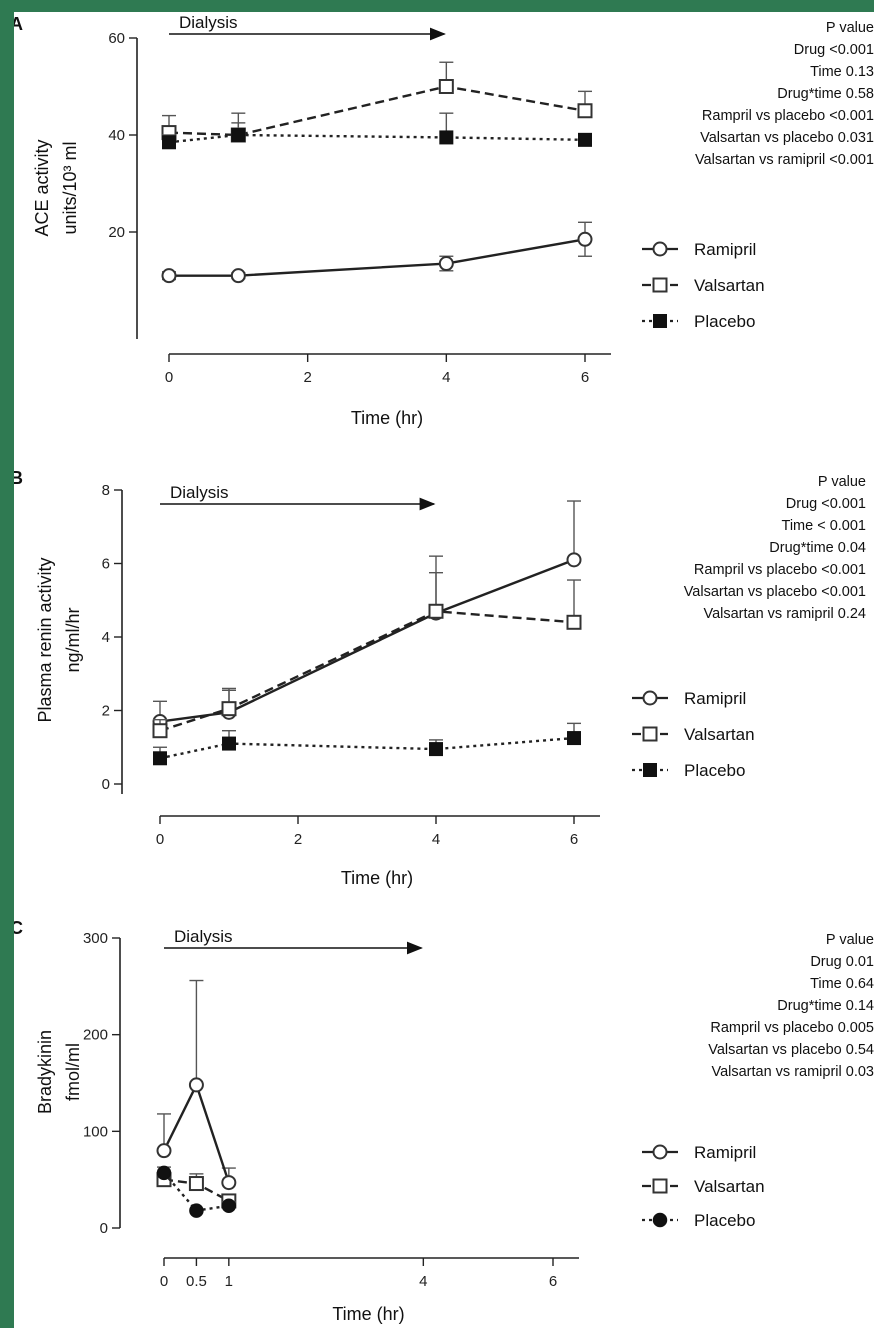 The height and width of the screenshot is (1328, 874). What do you see at coordinates (824, 526) in the screenshot?
I see `pvalue-row: Time < 0.001` at bounding box center [824, 526].